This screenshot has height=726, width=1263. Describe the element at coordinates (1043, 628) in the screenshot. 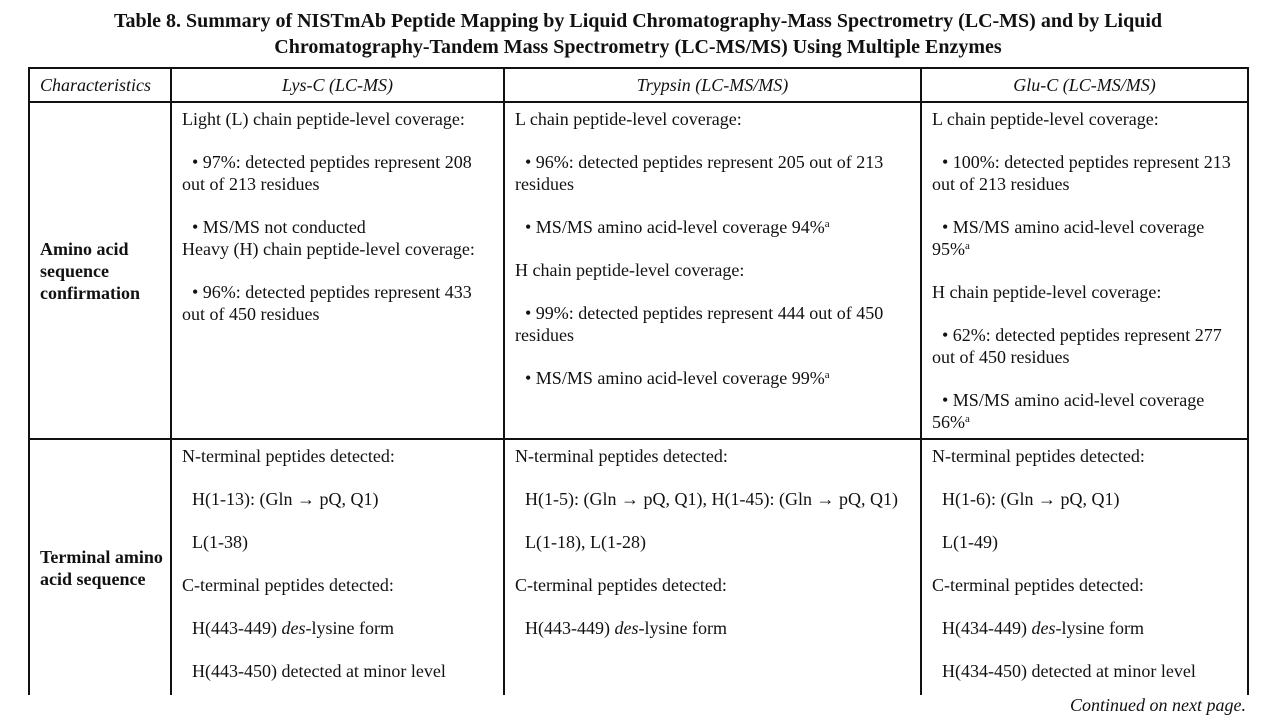

I see `gluc-c-item-1: H(434-449) des-lysine form` at that location.